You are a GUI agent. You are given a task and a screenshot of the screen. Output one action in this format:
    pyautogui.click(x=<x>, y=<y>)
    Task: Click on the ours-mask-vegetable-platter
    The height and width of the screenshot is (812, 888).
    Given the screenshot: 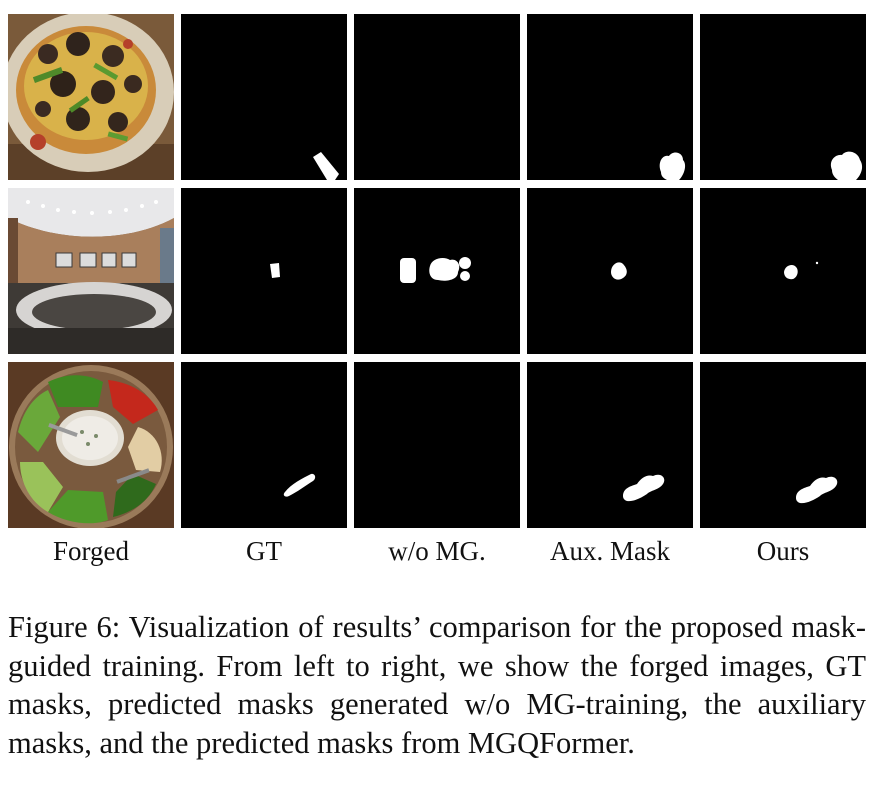 What is the action you would take?
    pyautogui.click(x=783, y=445)
    